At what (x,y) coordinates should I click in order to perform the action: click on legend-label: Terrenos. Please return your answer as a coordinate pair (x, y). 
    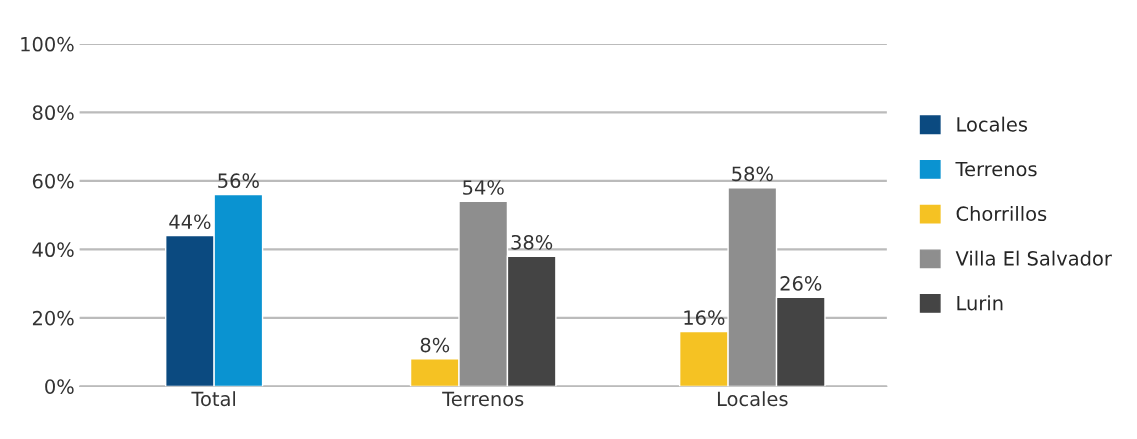
    Looking at the image, I should click on (996, 169).